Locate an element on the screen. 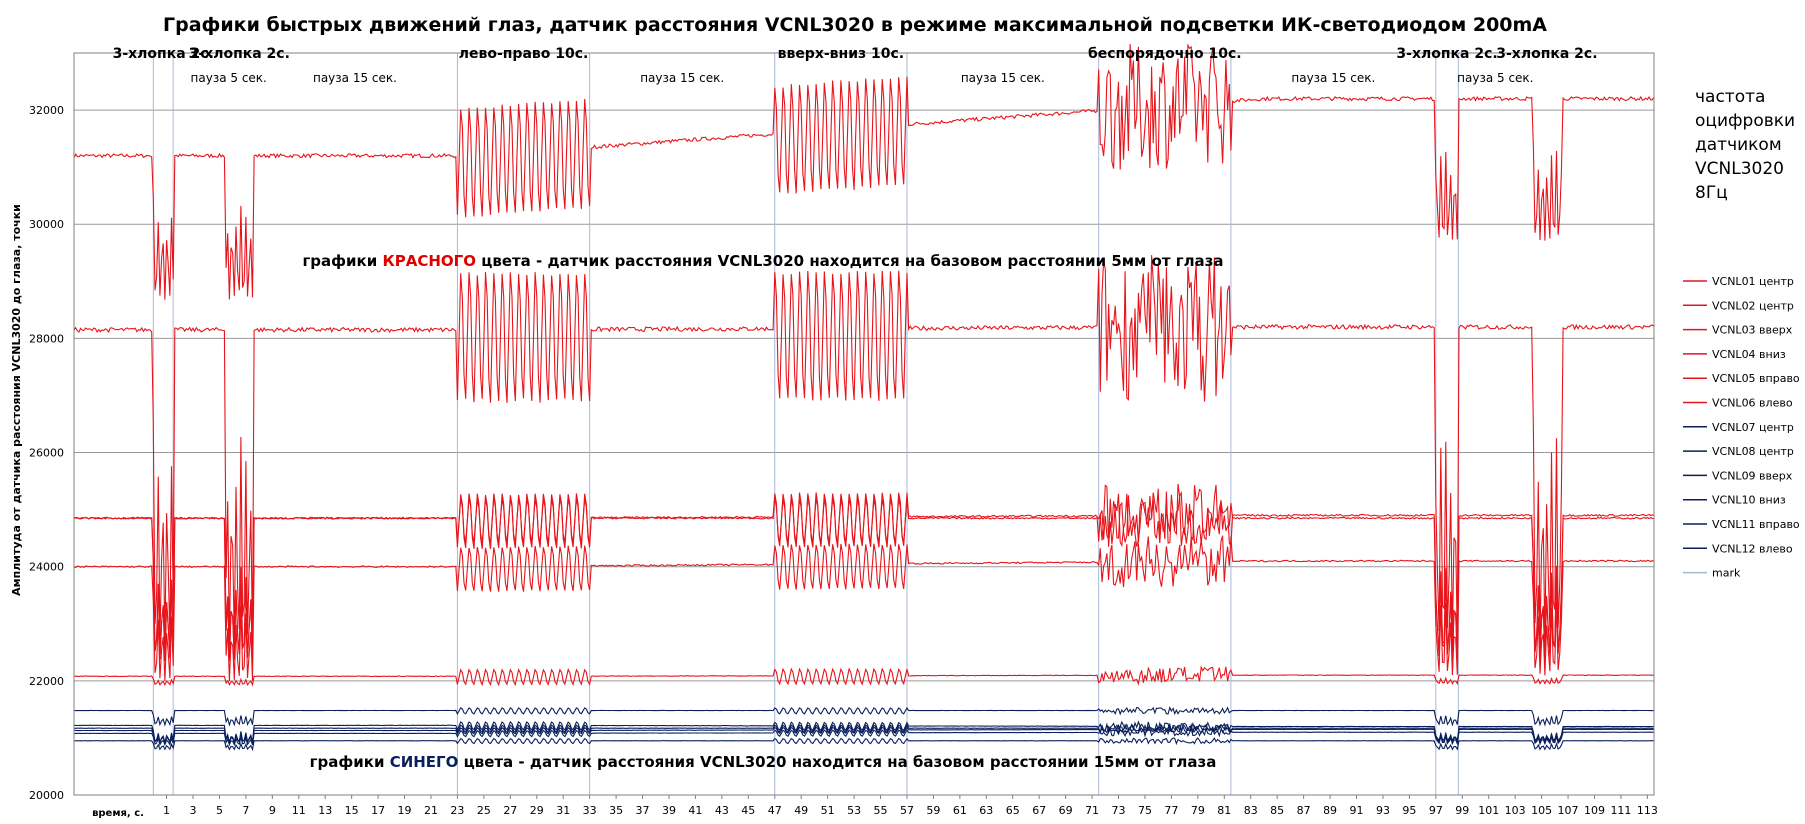 This screenshot has width=1805, height=824. x-tick-label: 55 is located at coordinates (881, 810).